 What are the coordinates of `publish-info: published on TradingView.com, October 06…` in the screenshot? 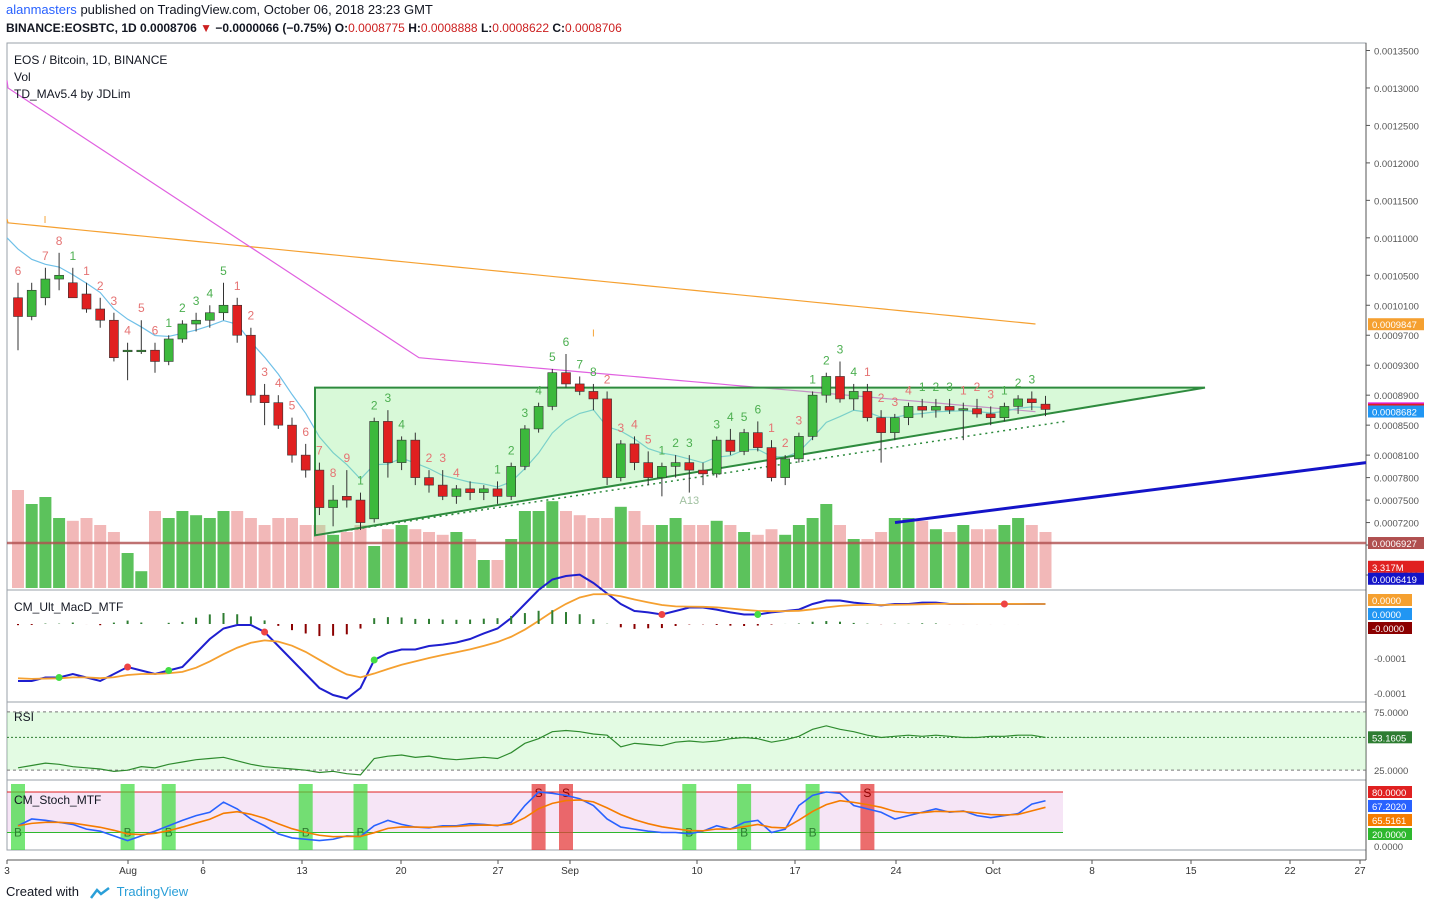 It's located at (256, 9).